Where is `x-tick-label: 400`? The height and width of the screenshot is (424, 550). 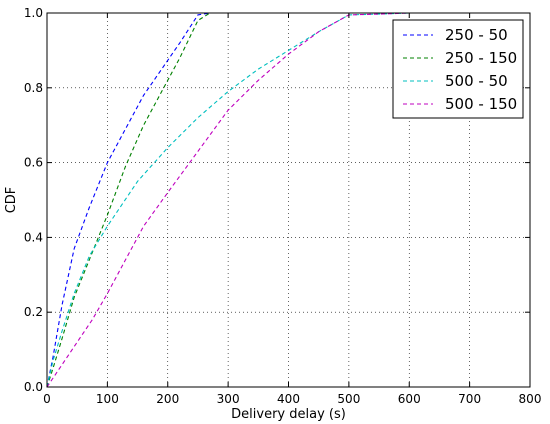
x-tick-label: 400 is located at coordinates (288, 399).